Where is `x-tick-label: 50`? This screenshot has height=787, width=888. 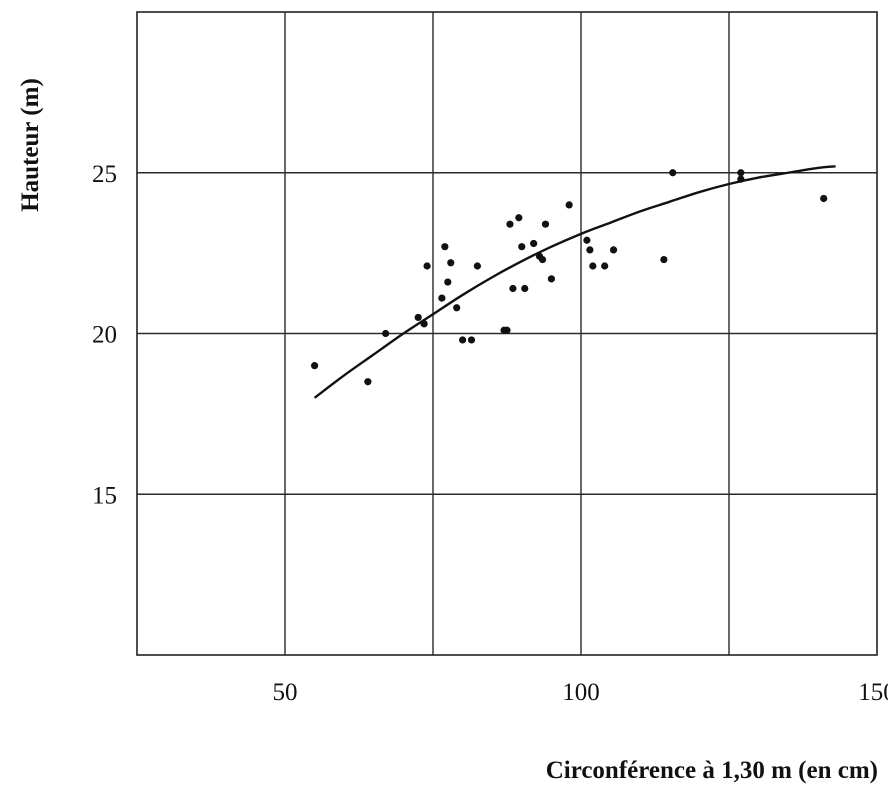
x-tick-label: 50 is located at coordinates (285, 692).